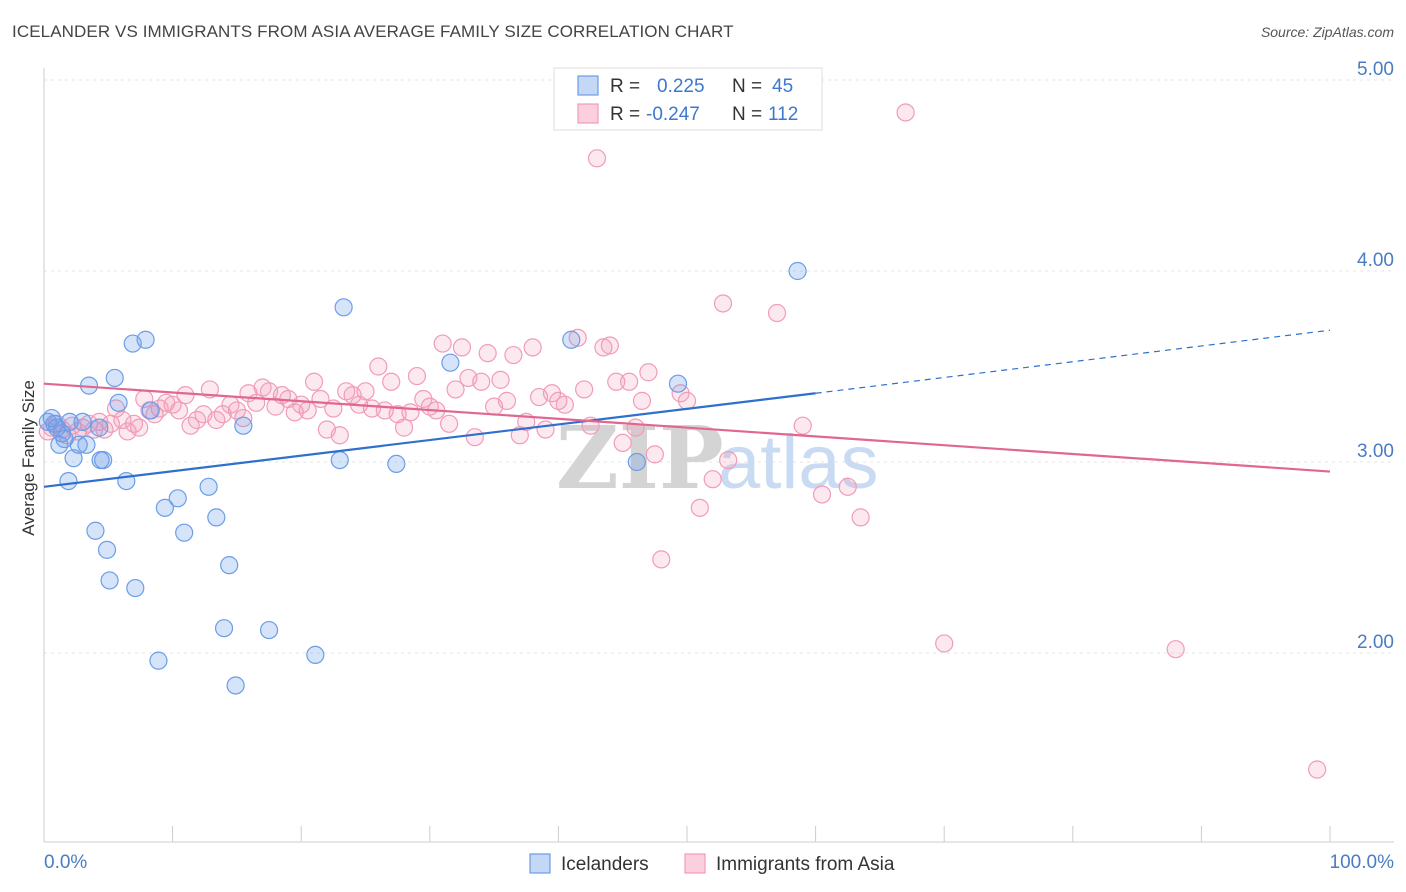 Image resolution: width=1406 pixels, height=892 pixels. Describe the element at coordinates (712, 864) in the screenshot. I see `bottom-legend: Icelanders Immigrants from Asia` at that location.